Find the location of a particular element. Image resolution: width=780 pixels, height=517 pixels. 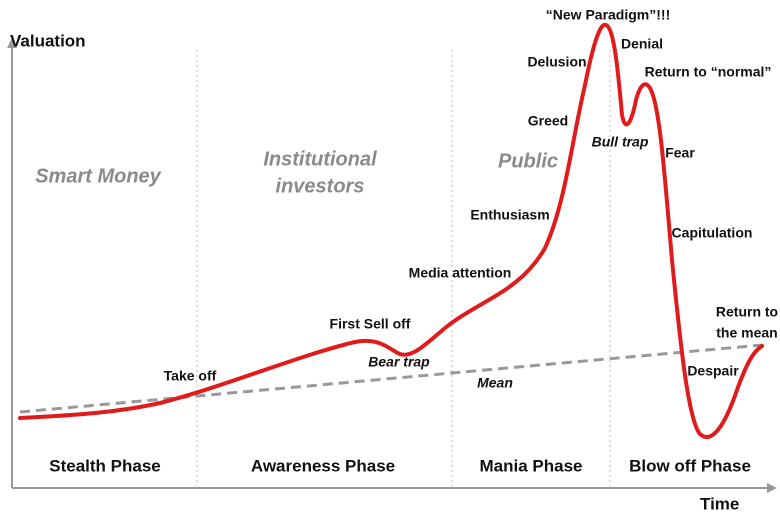

stage-label: First Sell off is located at coordinates (370, 324).